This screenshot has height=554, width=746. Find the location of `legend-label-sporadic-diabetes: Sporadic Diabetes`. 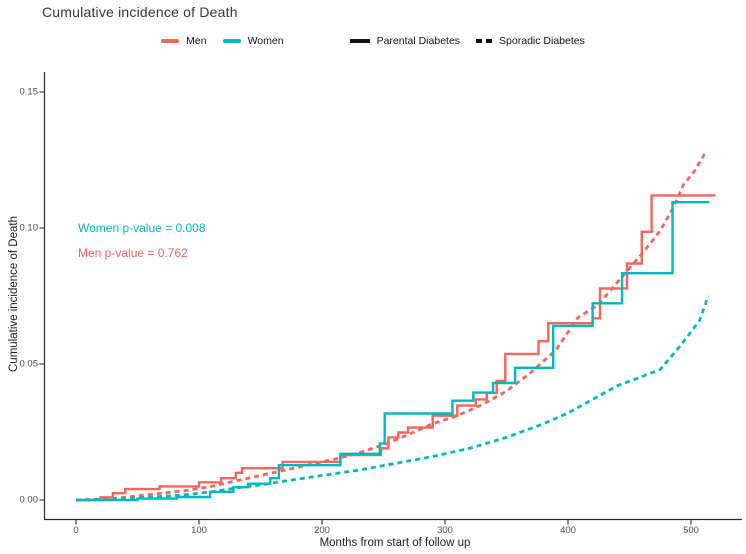

legend-label-sporadic-diabetes: Sporadic Diabetes is located at coordinates (542, 41).